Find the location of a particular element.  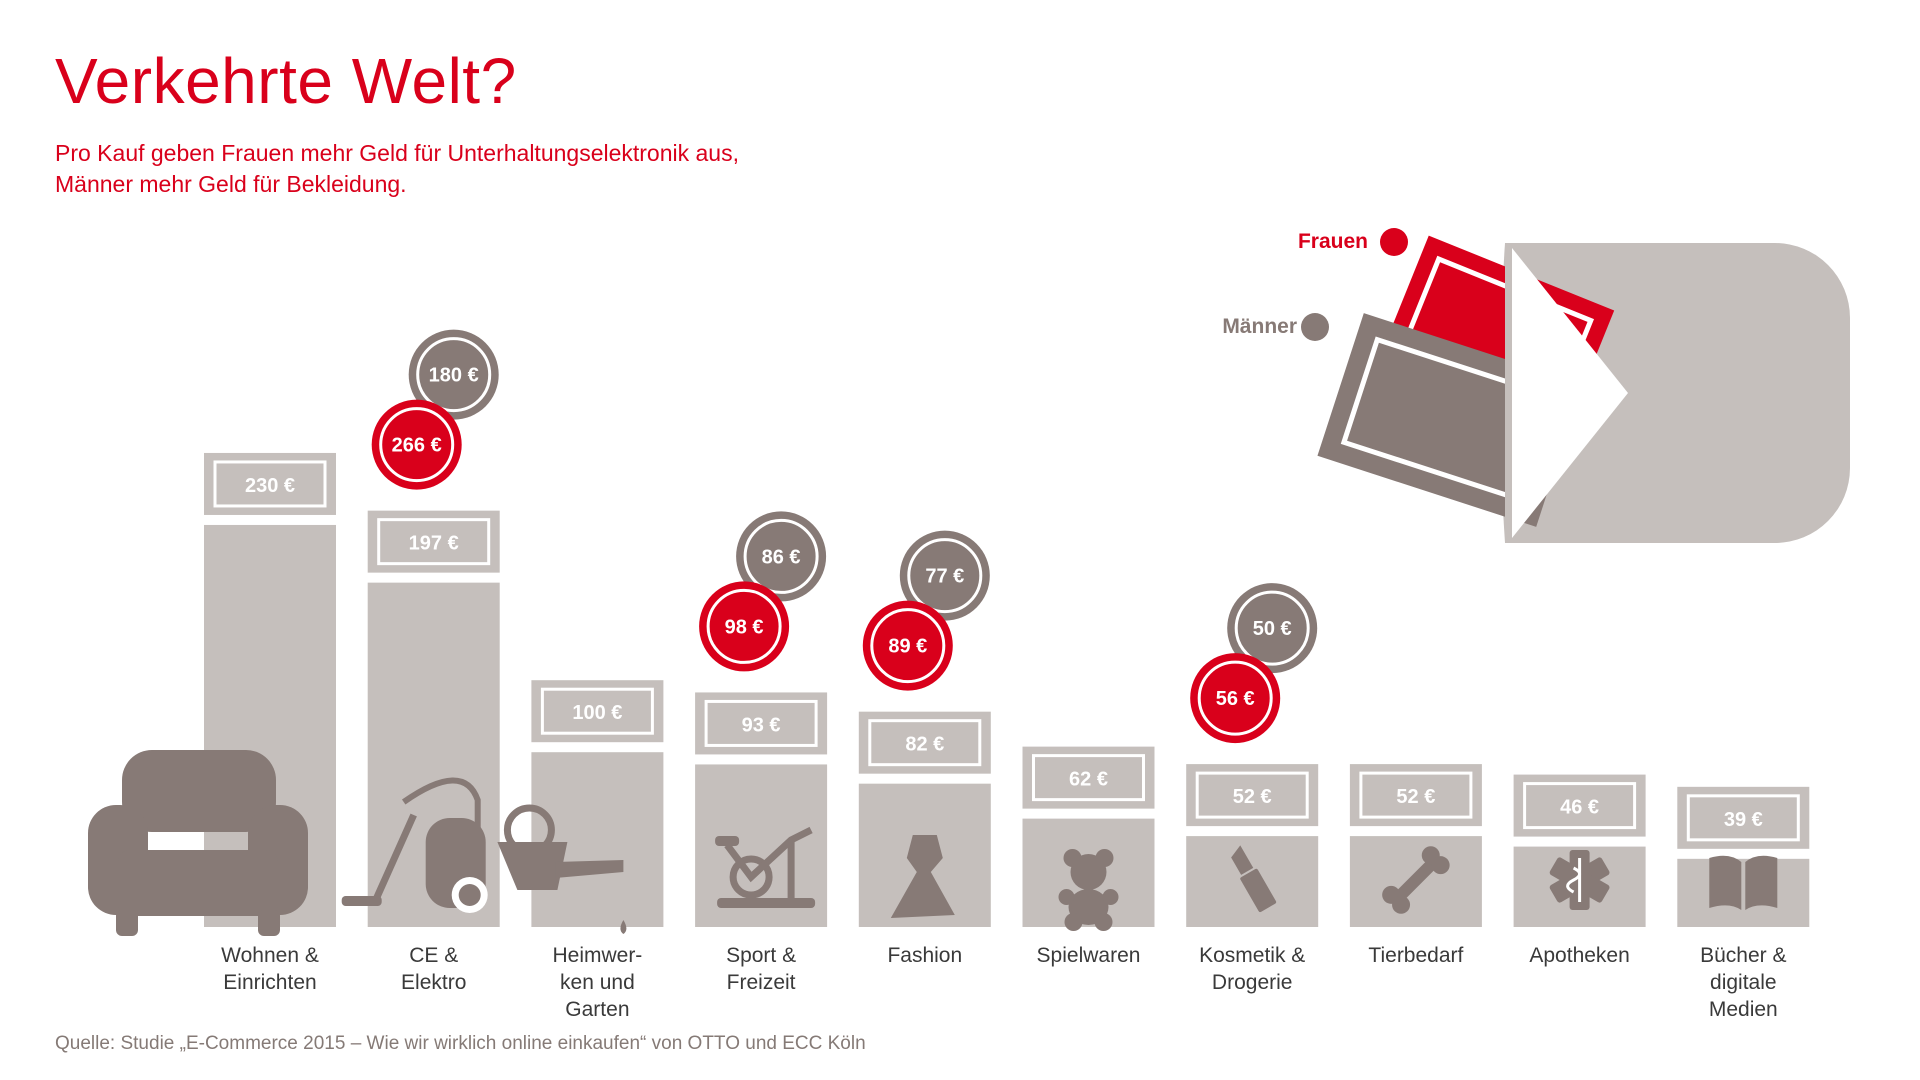

women-bubble-4-ring is located at coordinates (908, 646).